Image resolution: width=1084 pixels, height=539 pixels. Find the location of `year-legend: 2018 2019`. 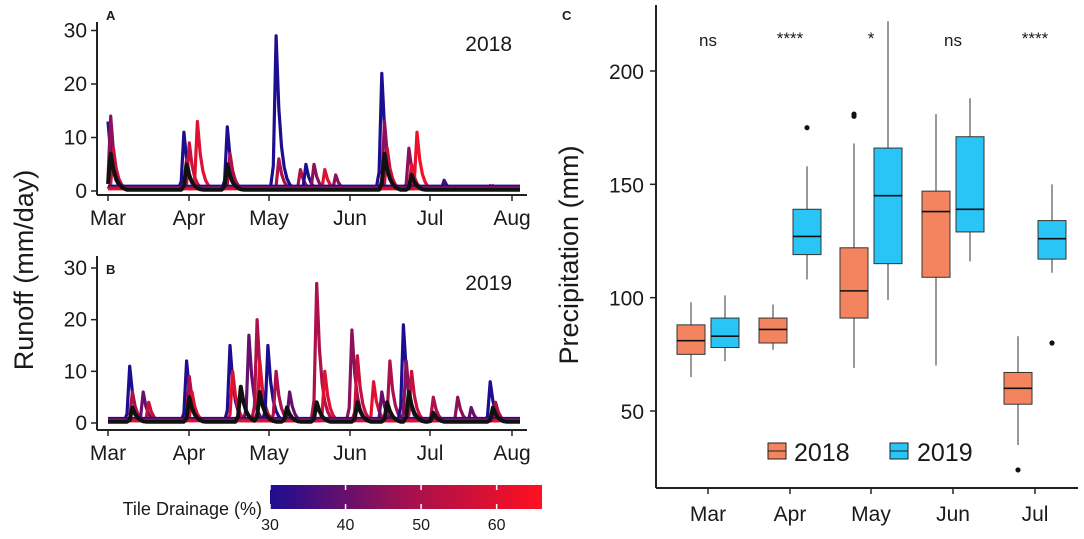

year-legend: 2018 2019 is located at coordinates (870, 453).